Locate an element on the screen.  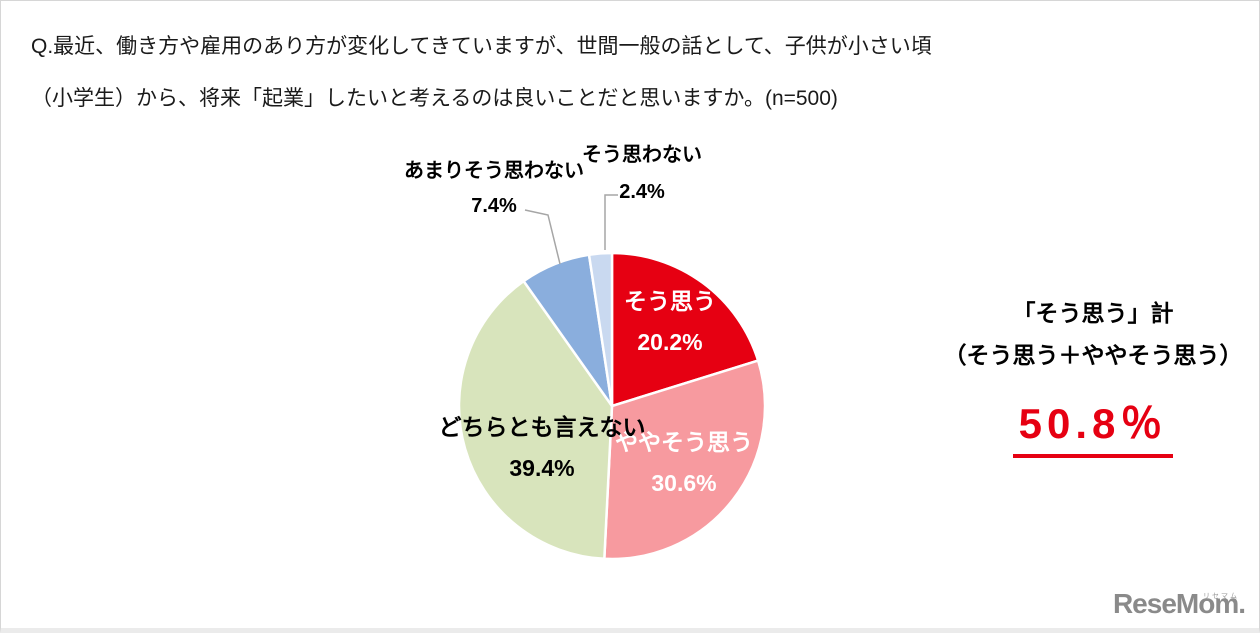
callout-sou-omowanai-label: そう思わない is located at coordinates (642, 155).